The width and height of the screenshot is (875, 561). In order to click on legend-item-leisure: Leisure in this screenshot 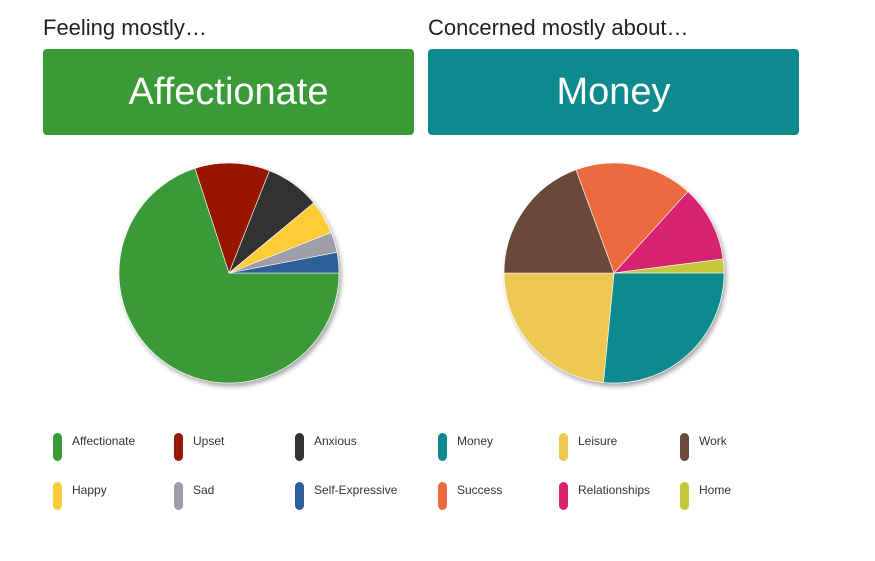, I will do `click(588, 448)`.